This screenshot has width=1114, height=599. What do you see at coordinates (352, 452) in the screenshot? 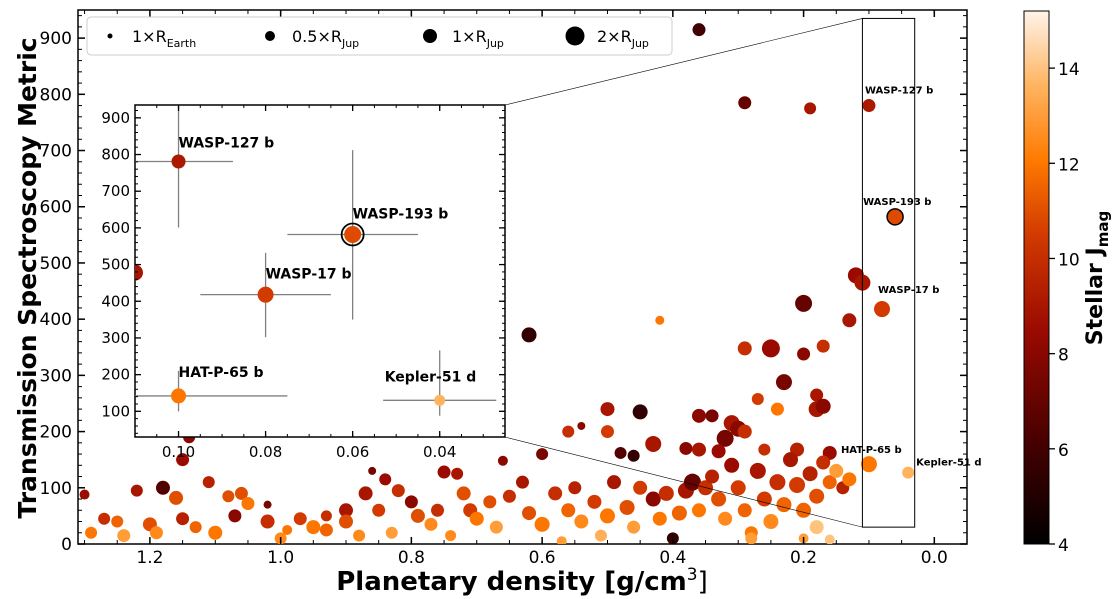
I see `inset-x-tick-label: 0.06` at bounding box center [352, 452].